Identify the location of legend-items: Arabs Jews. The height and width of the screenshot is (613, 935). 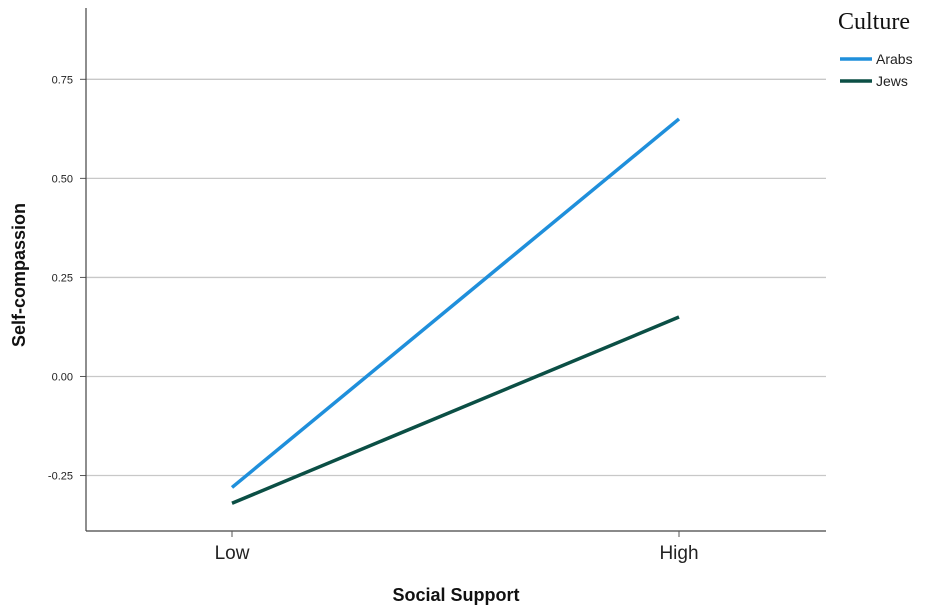
(876, 70).